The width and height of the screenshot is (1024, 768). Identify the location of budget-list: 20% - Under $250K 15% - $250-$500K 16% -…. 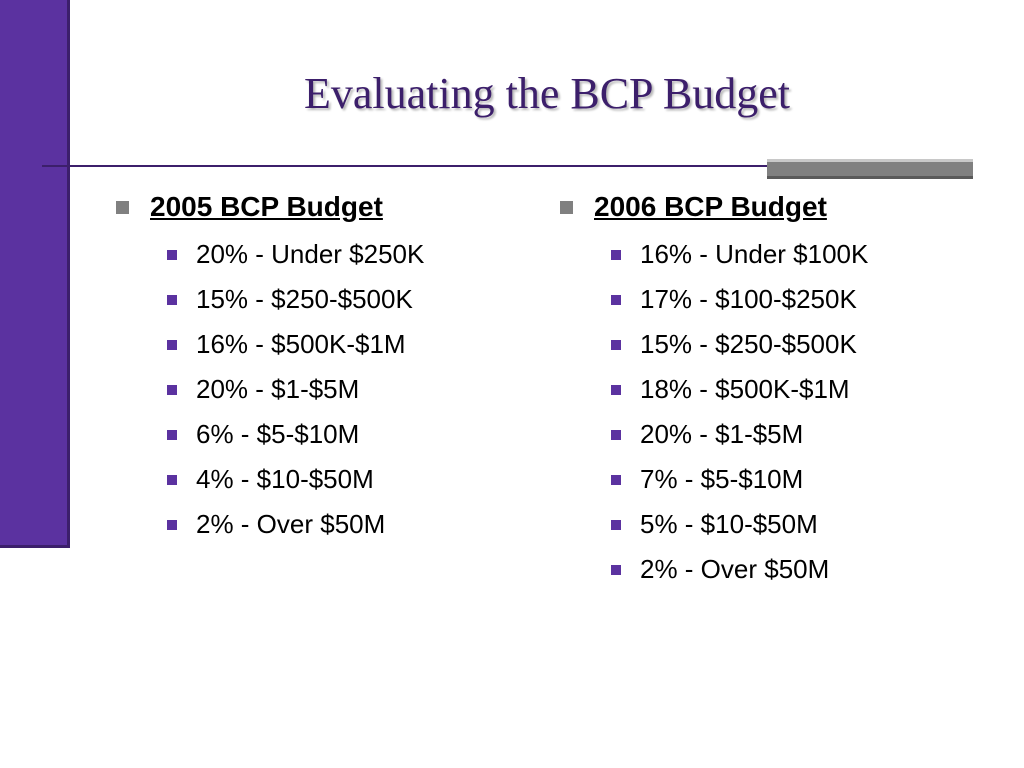
(295, 389).